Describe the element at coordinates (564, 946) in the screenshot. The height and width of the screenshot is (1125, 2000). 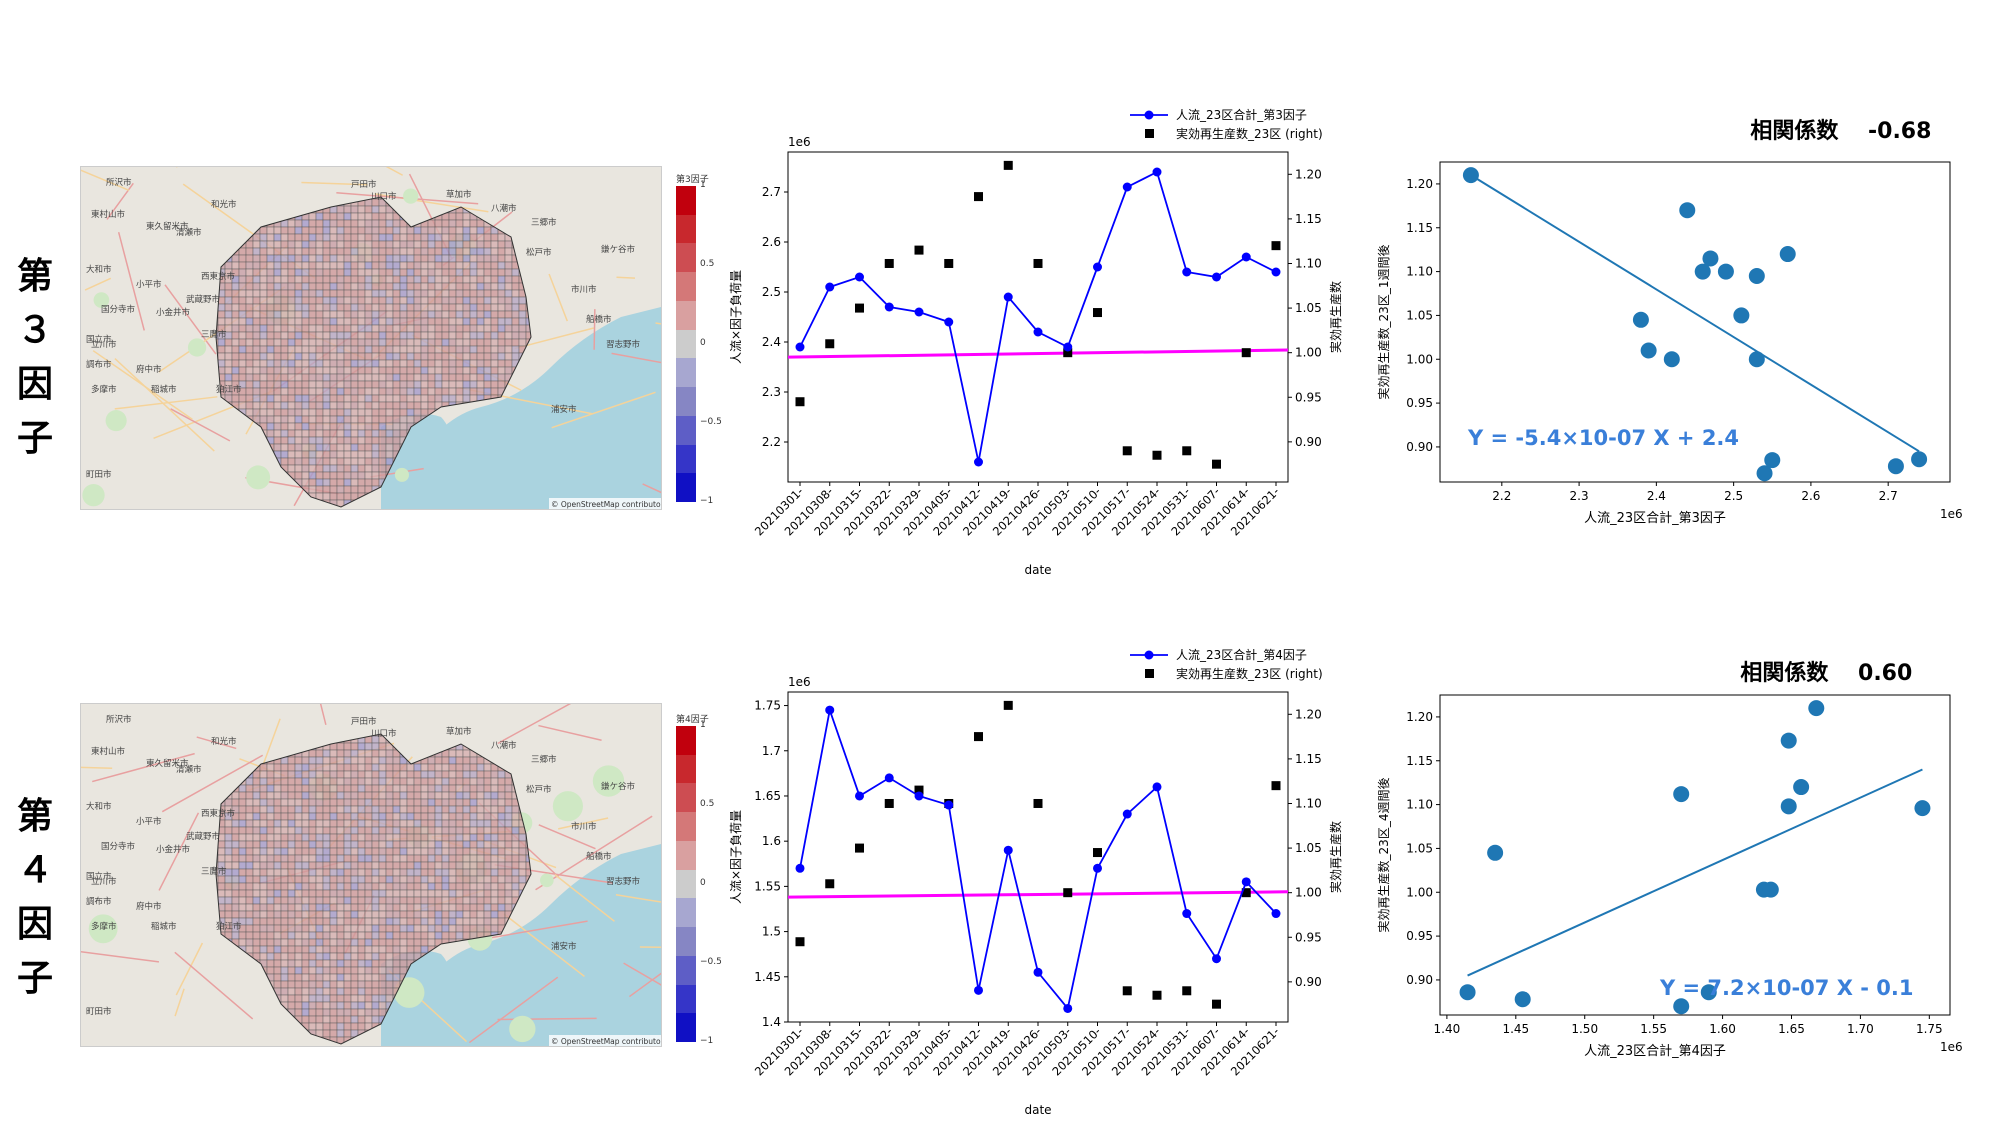
I see `place-label: 浦安市` at that location.